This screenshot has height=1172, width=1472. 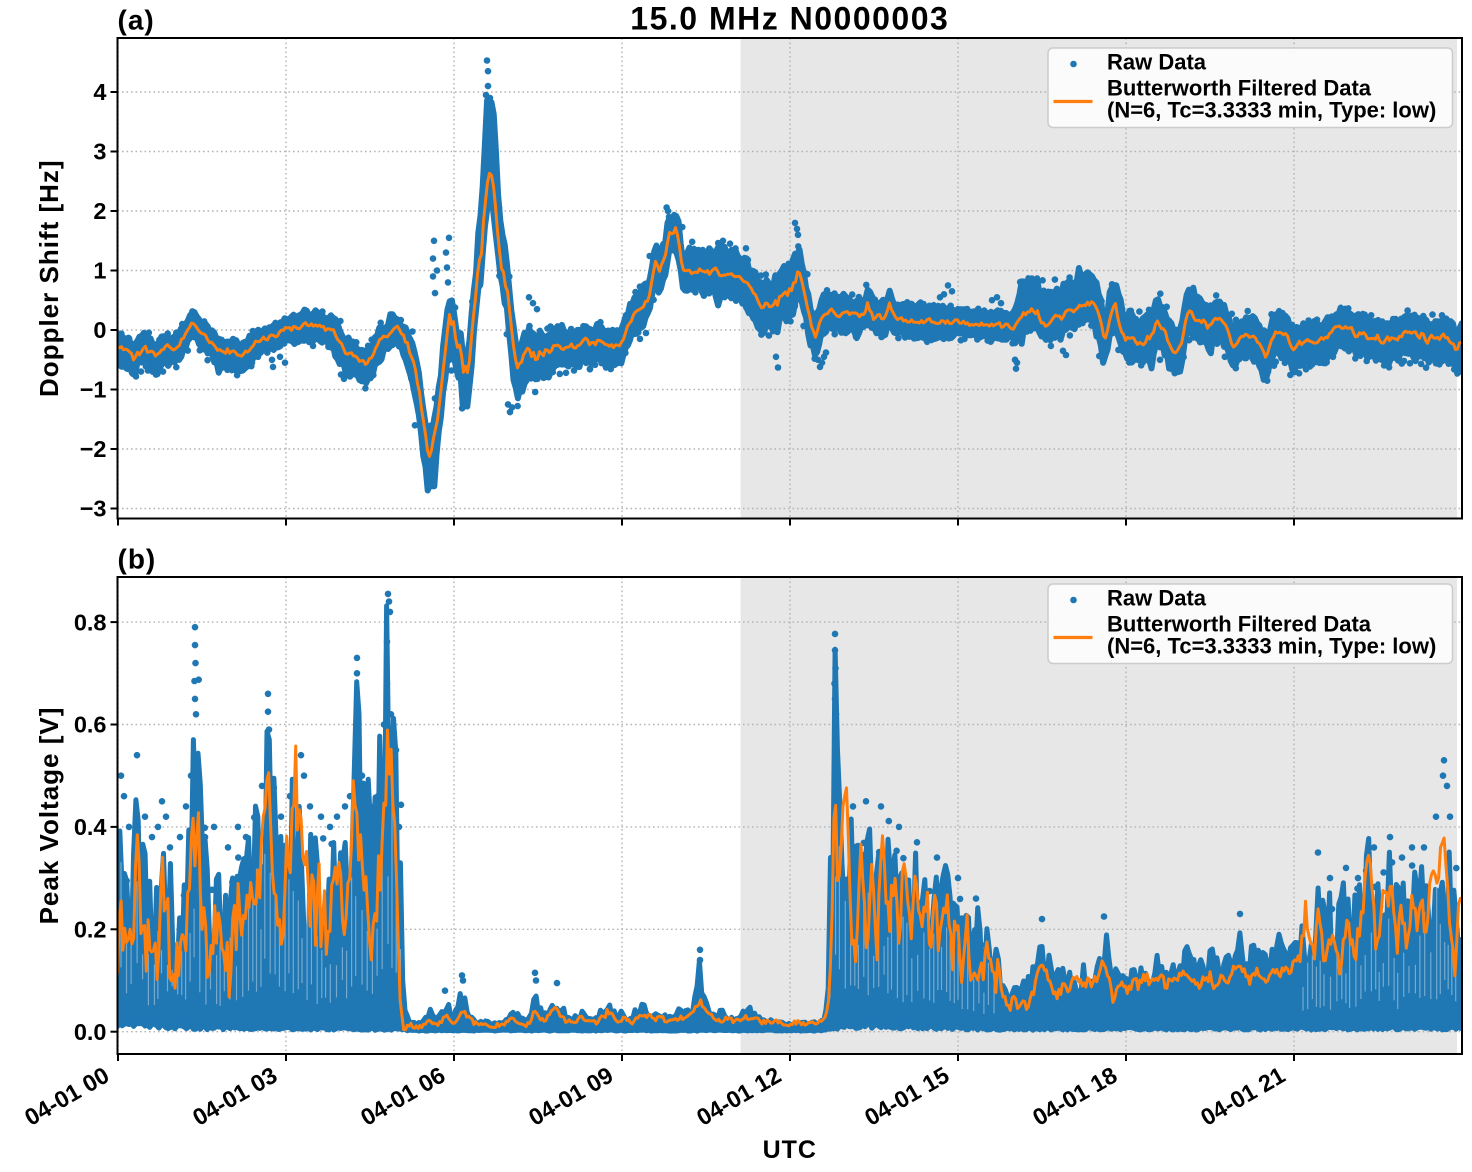 What do you see at coordinates (90, 1032) in the screenshot?
I see `svg-text: 0.0` at bounding box center [90, 1032].